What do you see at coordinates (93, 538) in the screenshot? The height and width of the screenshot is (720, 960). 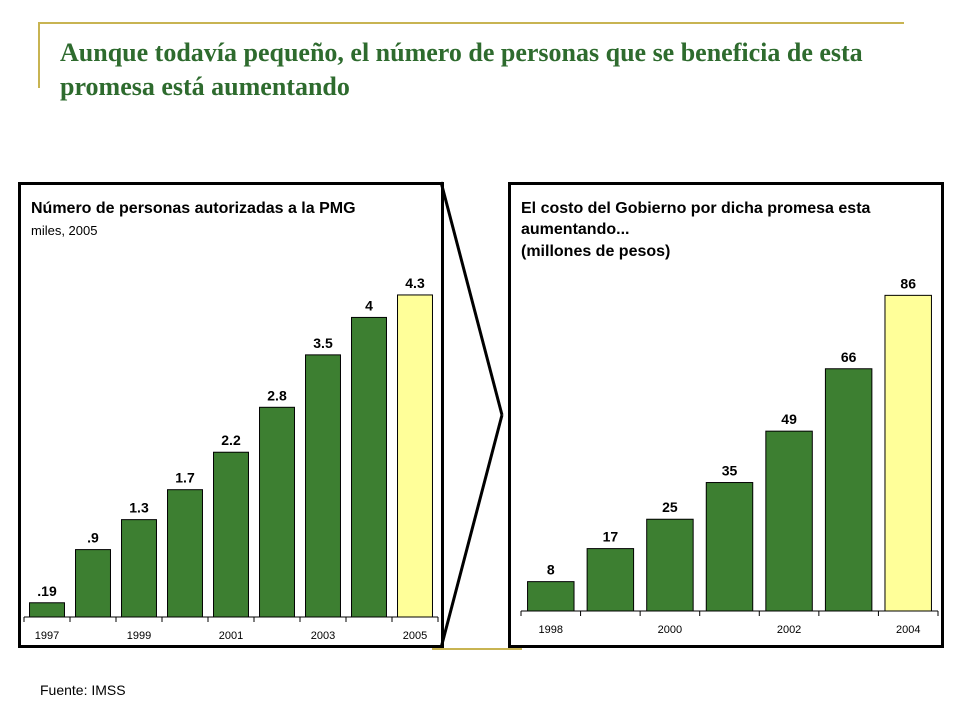 I see `data-label-0-1: .9` at bounding box center [93, 538].